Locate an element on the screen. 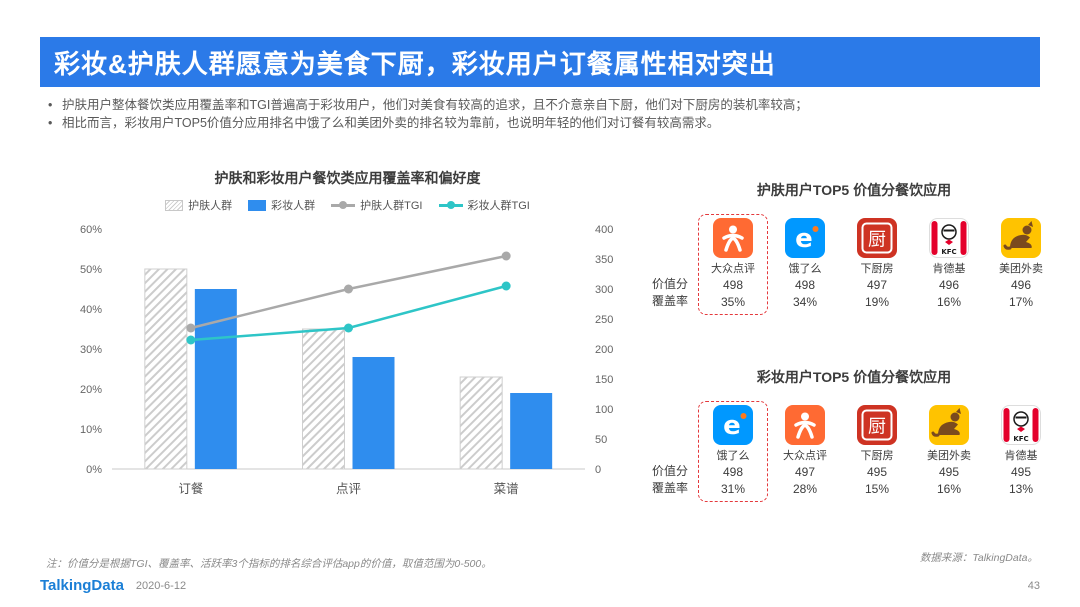  meituan-icon is located at coordinates (1021, 238).